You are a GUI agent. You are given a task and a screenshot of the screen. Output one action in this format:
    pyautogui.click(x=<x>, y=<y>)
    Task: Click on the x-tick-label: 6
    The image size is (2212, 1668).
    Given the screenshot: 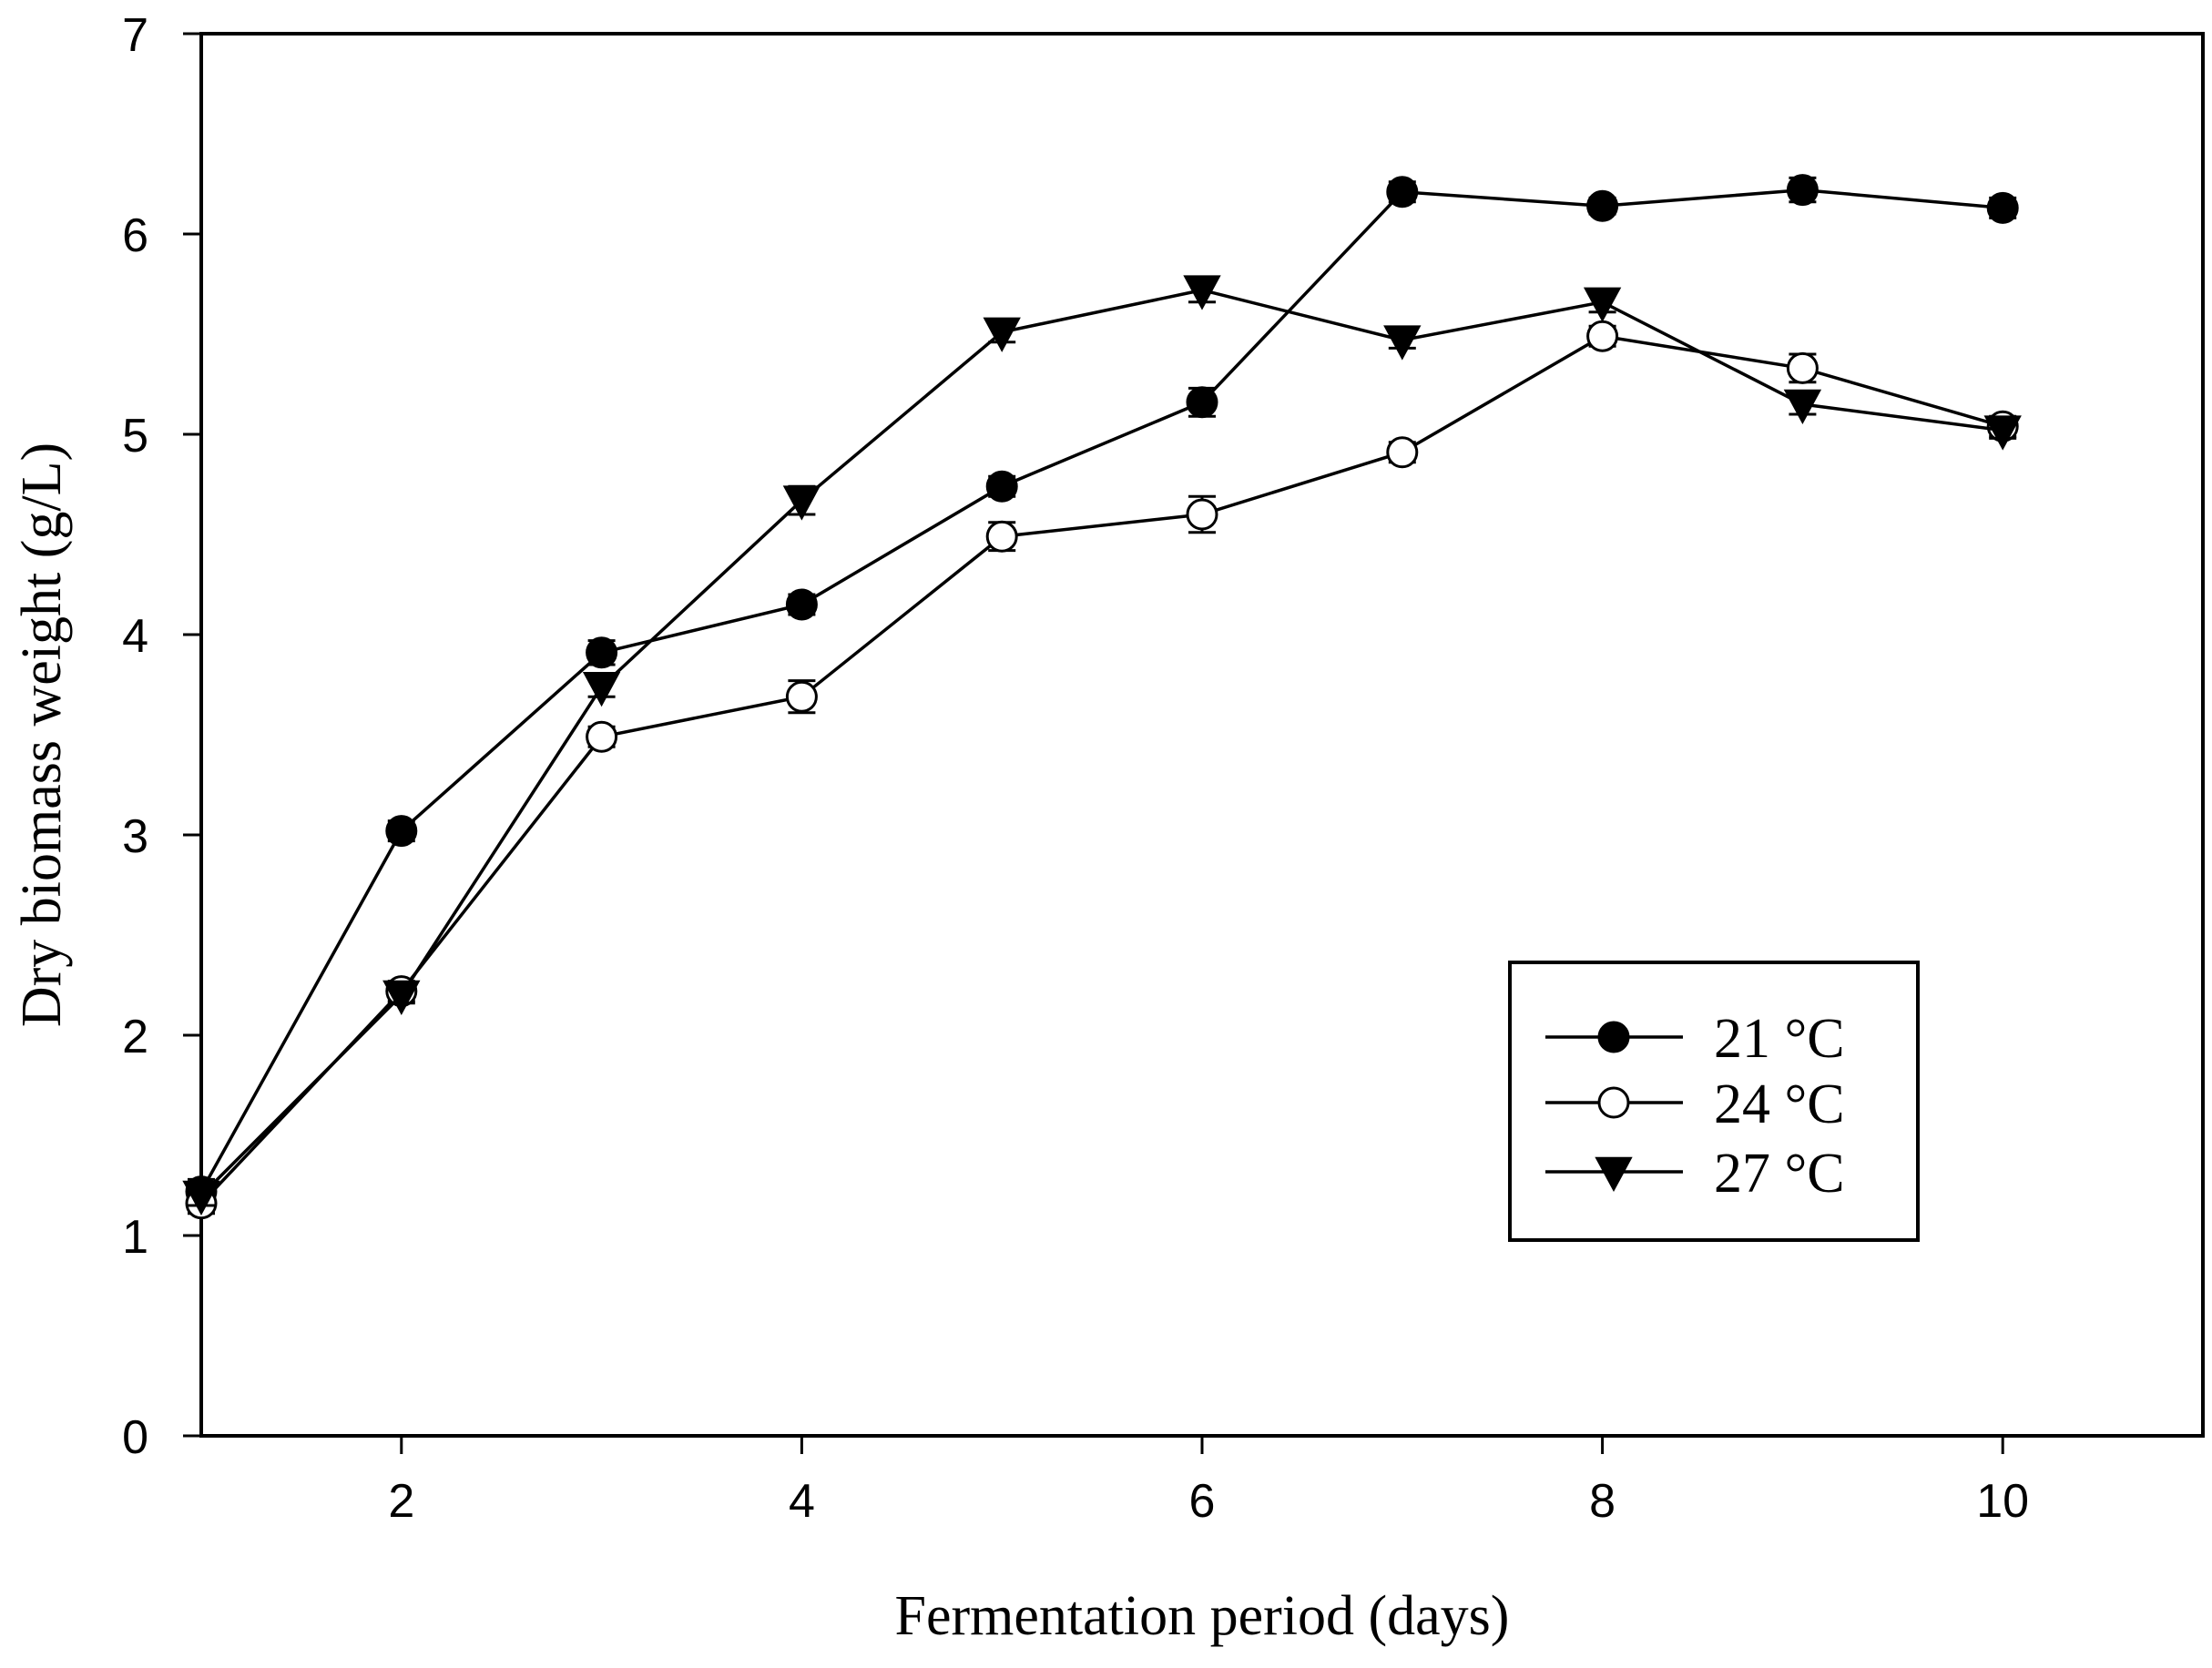 What is the action you would take?
    pyautogui.click(x=1202, y=1501)
    